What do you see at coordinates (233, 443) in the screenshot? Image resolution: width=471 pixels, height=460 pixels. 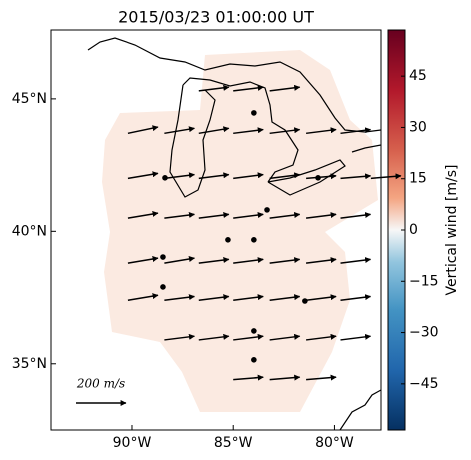 I see `x-tick-label: 85°W` at bounding box center [233, 443].